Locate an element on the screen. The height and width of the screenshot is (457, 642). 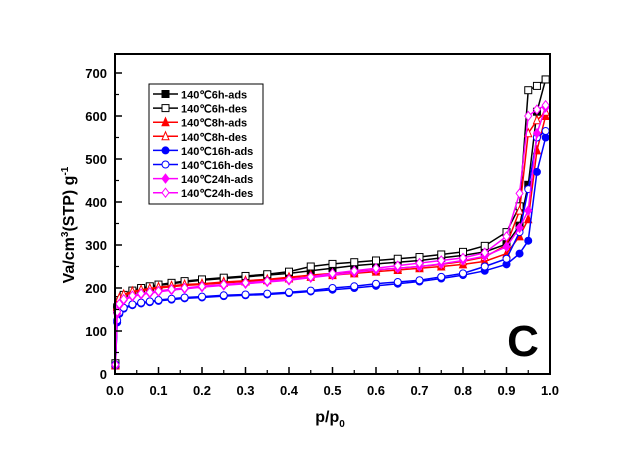
x-tick-label: 1.0 is located at coordinates (550, 390).